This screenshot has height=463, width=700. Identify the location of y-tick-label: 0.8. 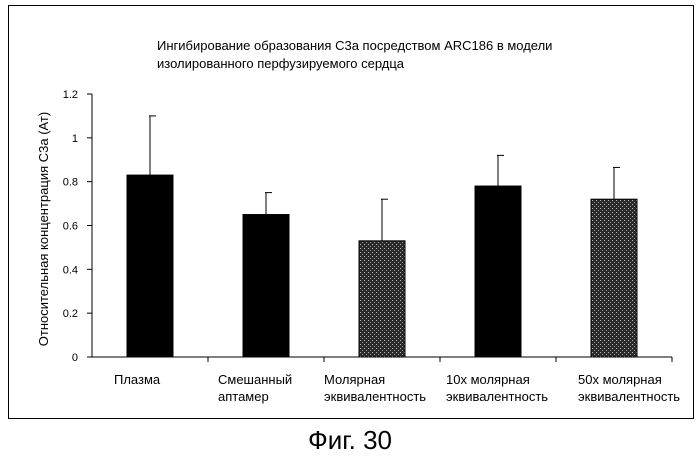
(70, 183).